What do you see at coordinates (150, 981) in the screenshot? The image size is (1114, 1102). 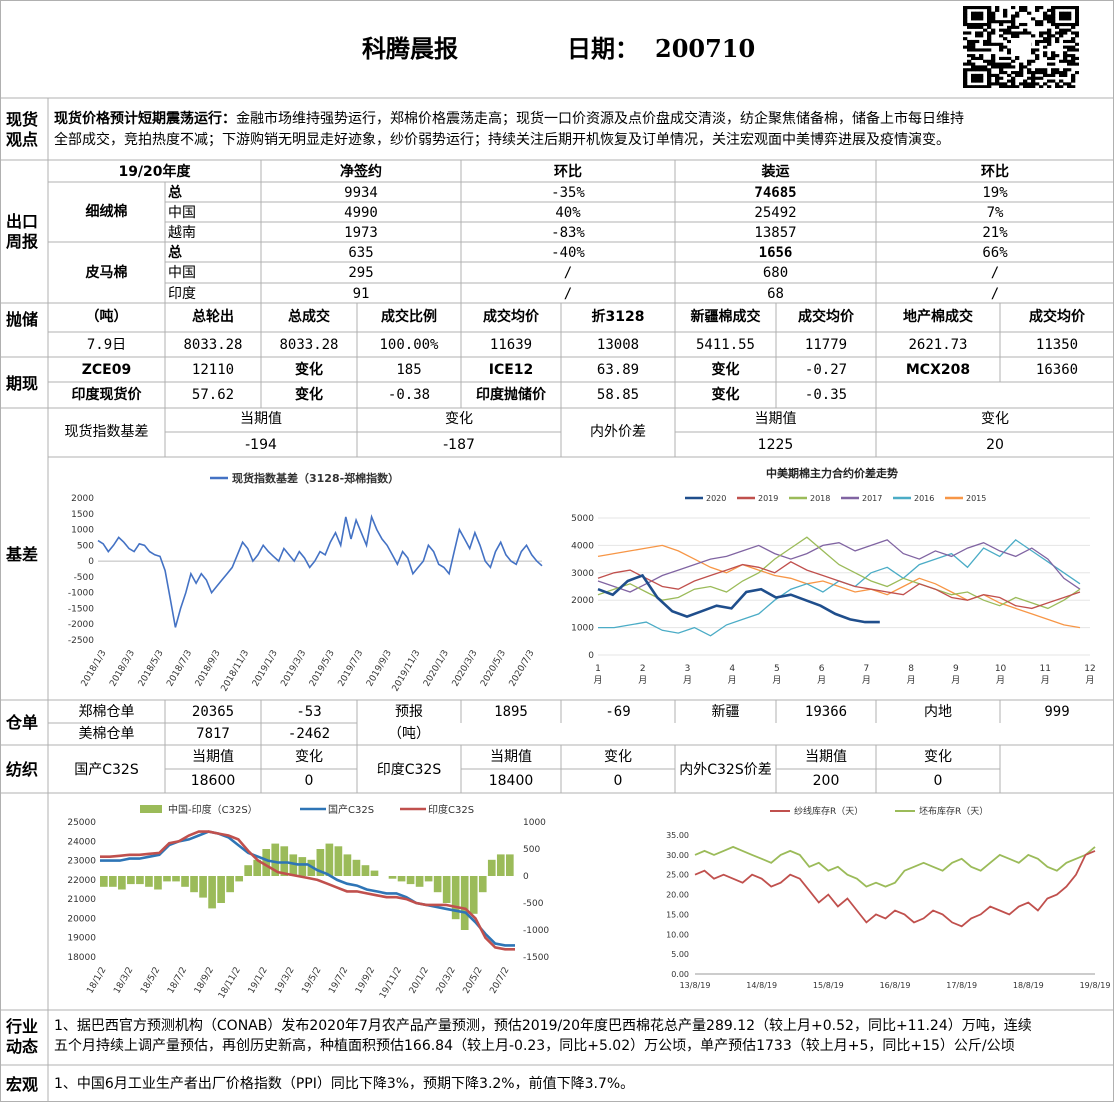 I see `x-tick-label: 18/5/2` at bounding box center [150, 981].